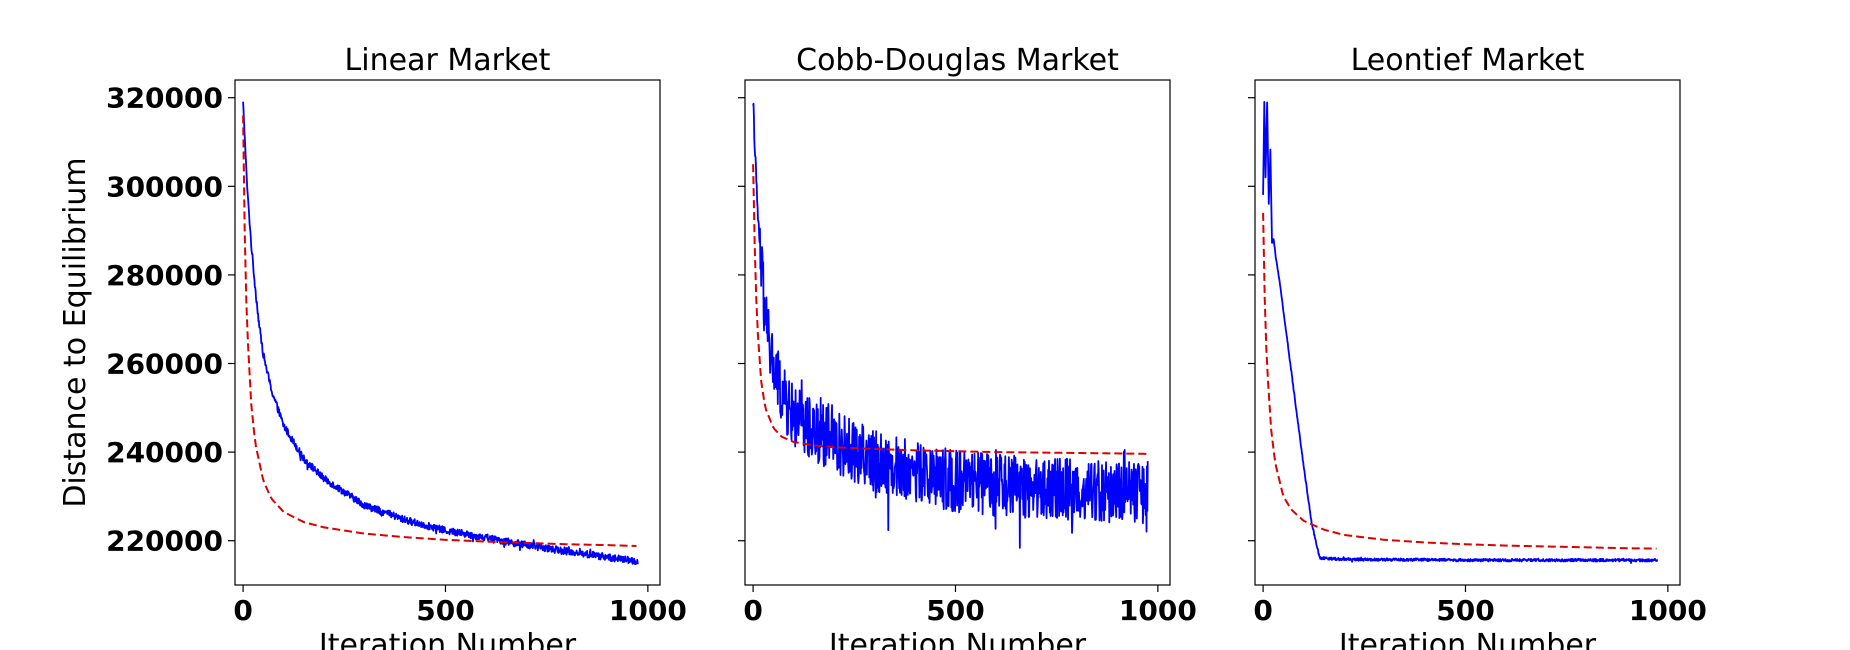 This screenshot has width=1850, height=650. Describe the element at coordinates (164, 186) in the screenshot. I see `y-tick-label: 300000` at that location.